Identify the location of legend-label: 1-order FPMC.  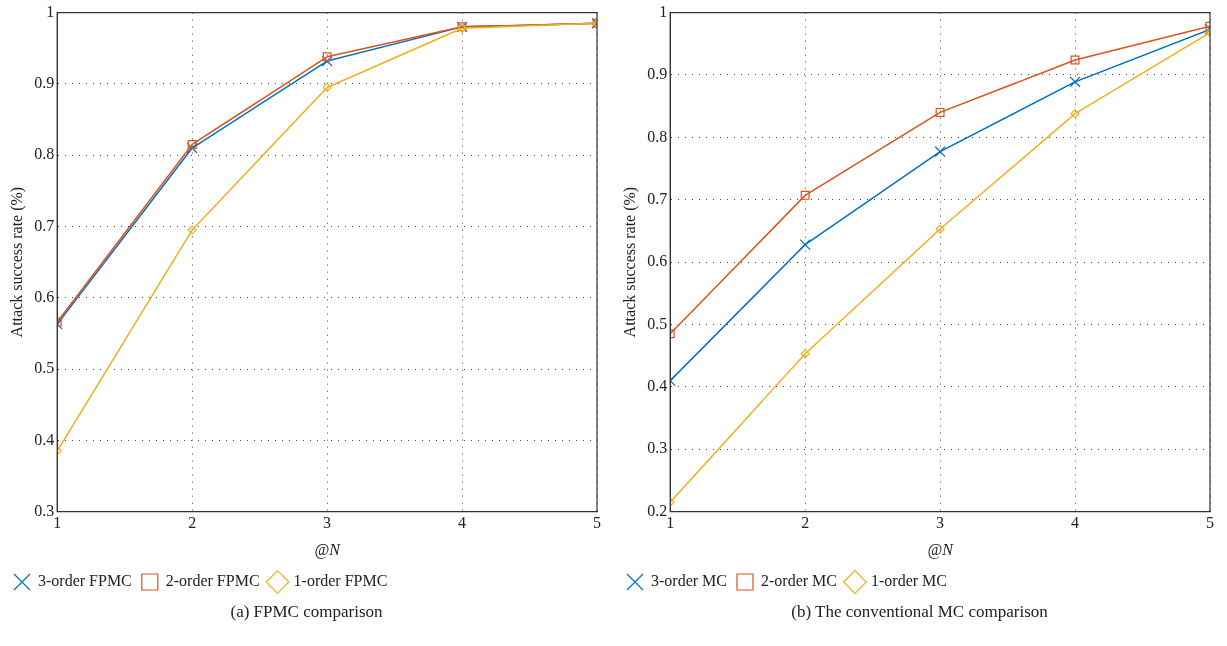
(340, 581).